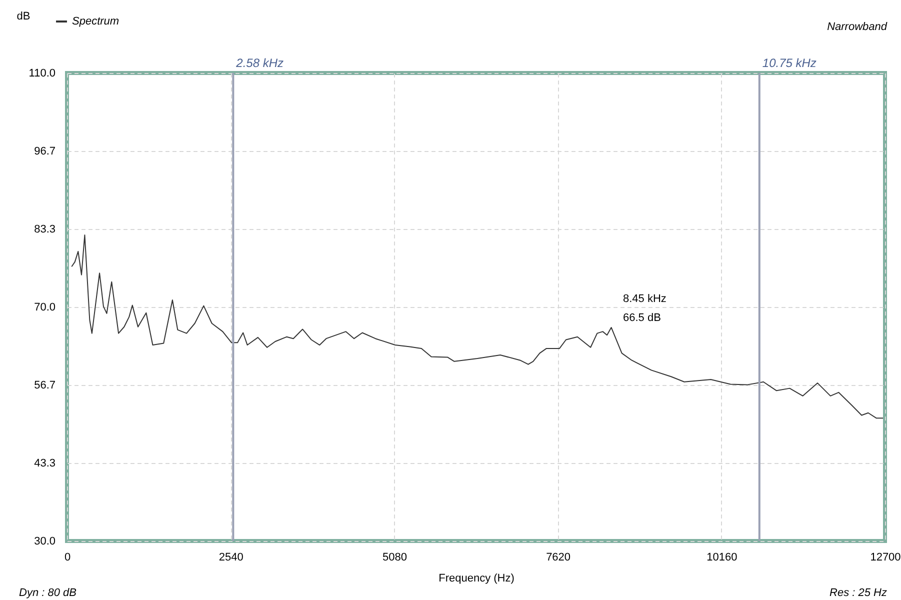 The image size is (901, 600). I want to click on y-tick-label: 30.0, so click(45, 542).